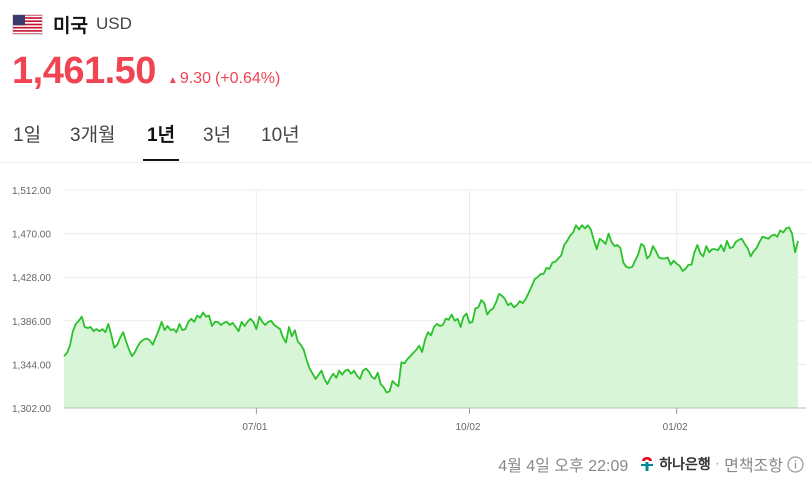 This screenshot has height=489, width=812. What do you see at coordinates (280, 135) in the screenshot?
I see `tab-10year: 10년` at bounding box center [280, 135].